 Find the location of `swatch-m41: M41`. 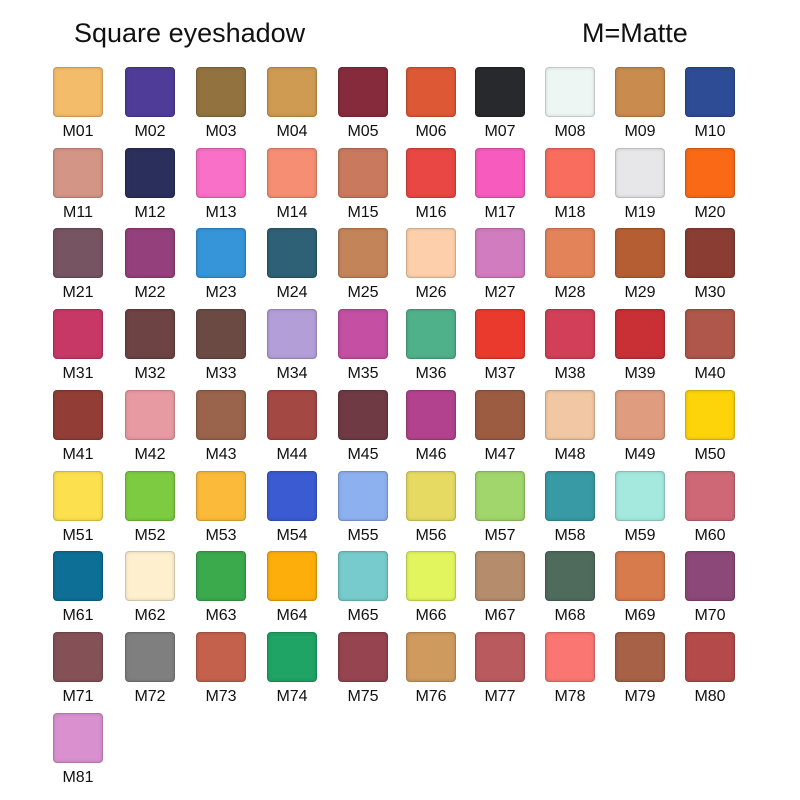

swatch-m41: M41 is located at coordinates (78, 428).